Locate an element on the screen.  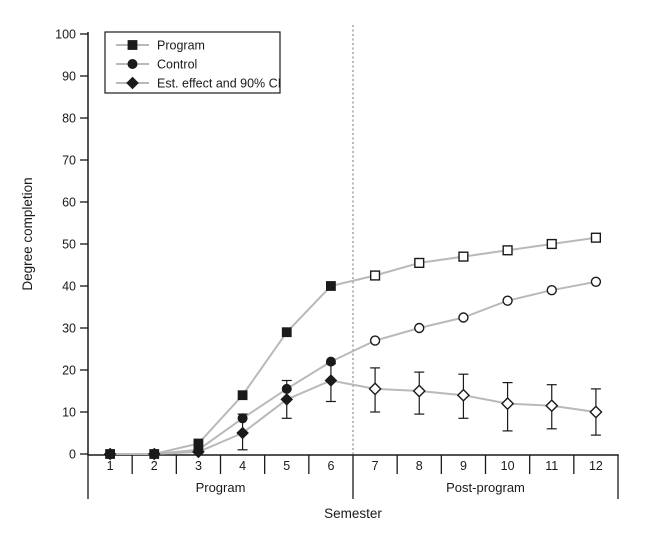
y-tick-label: 50 is located at coordinates (69, 244).